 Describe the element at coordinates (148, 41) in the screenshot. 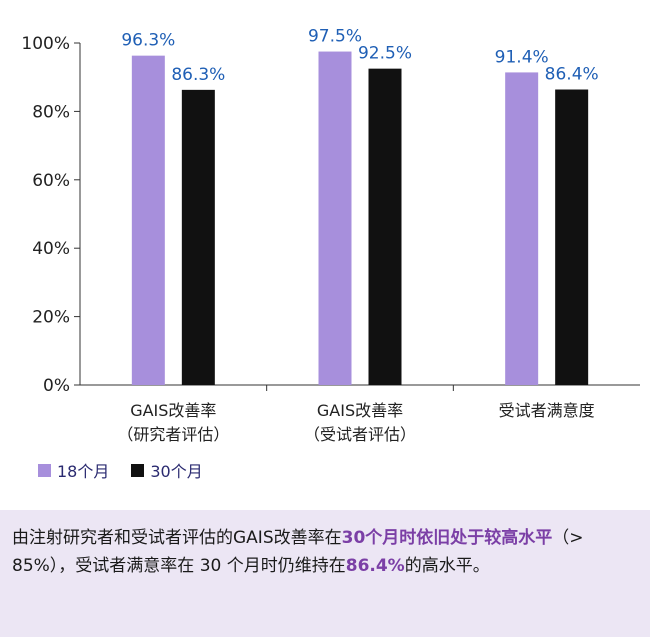

I see `bar-value-label: 96.3%` at that location.